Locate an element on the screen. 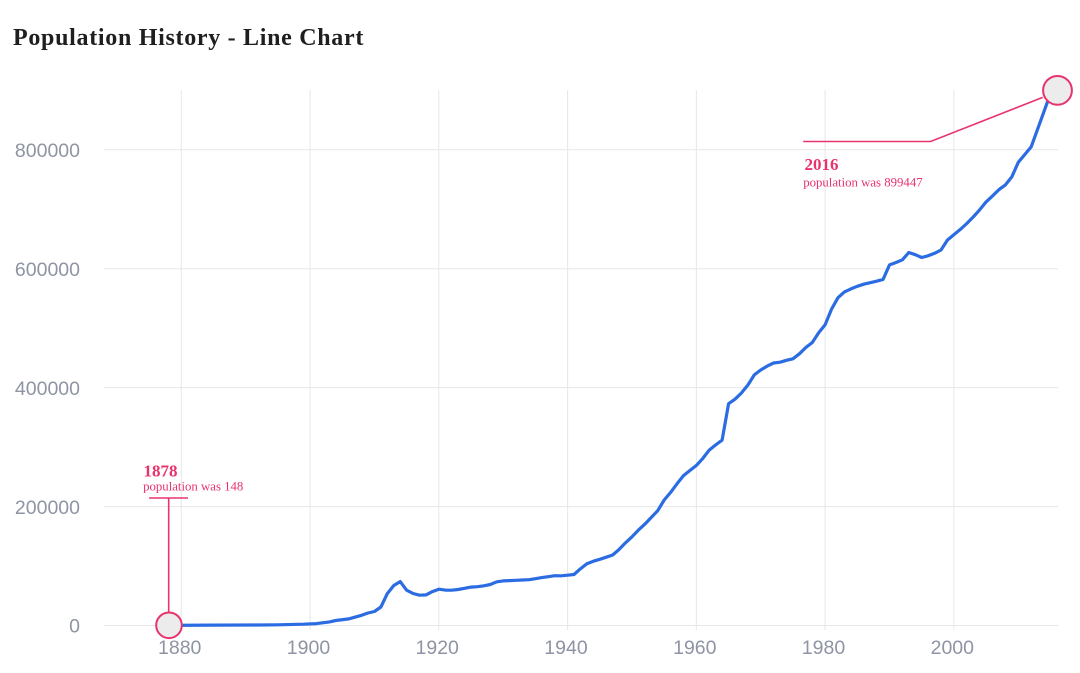 This screenshot has height=673, width=1080. svg-text: 800000 is located at coordinates (47, 151).